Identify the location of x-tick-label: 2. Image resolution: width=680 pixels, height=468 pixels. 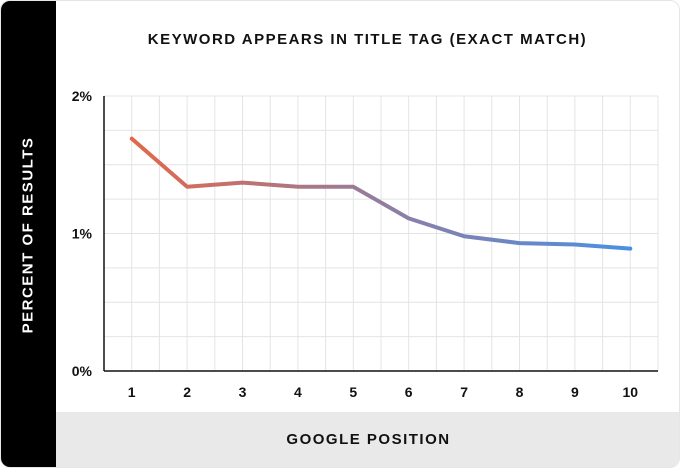
(187, 392).